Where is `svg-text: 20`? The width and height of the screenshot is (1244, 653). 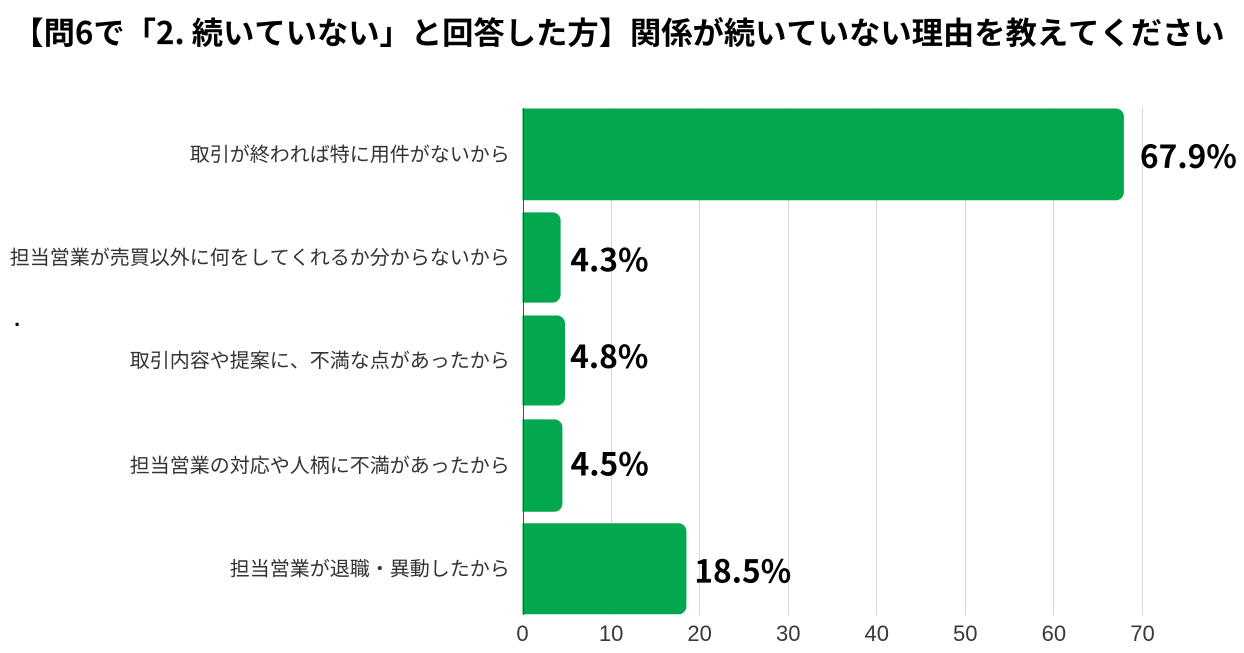
svg-text: 20 is located at coordinates (699, 633).